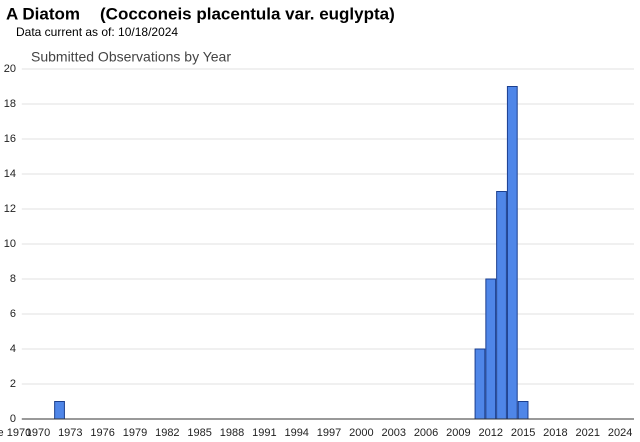 The image size is (640, 442). What do you see at coordinates (13, 314) in the screenshot?
I see `y-tick-label: 6` at bounding box center [13, 314].